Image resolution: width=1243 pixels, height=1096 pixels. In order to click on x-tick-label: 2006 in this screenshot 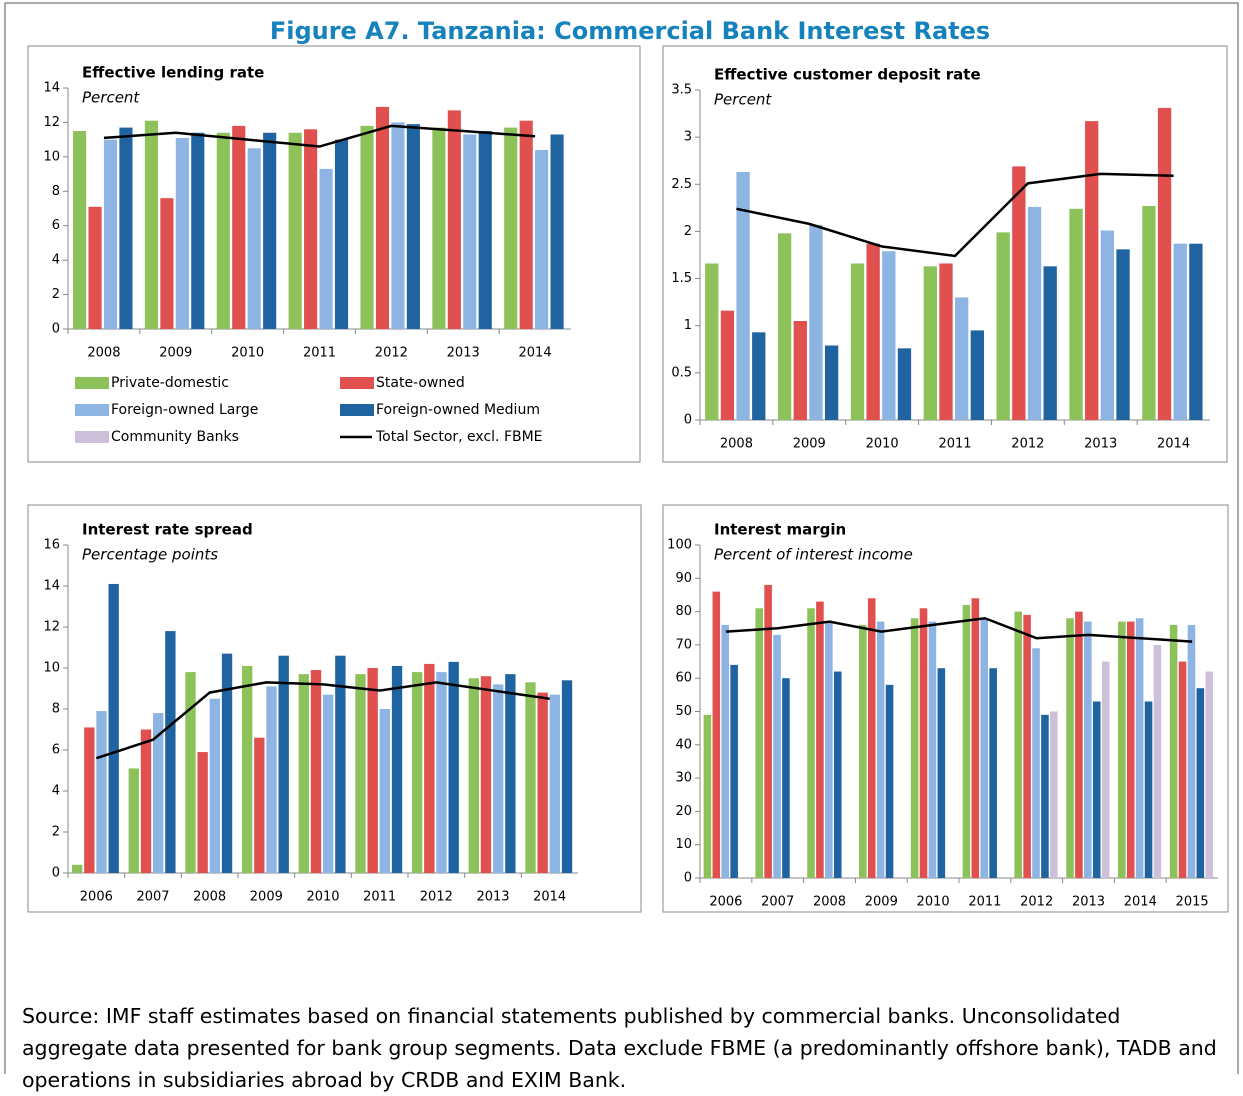, I will do `click(725, 902)`.